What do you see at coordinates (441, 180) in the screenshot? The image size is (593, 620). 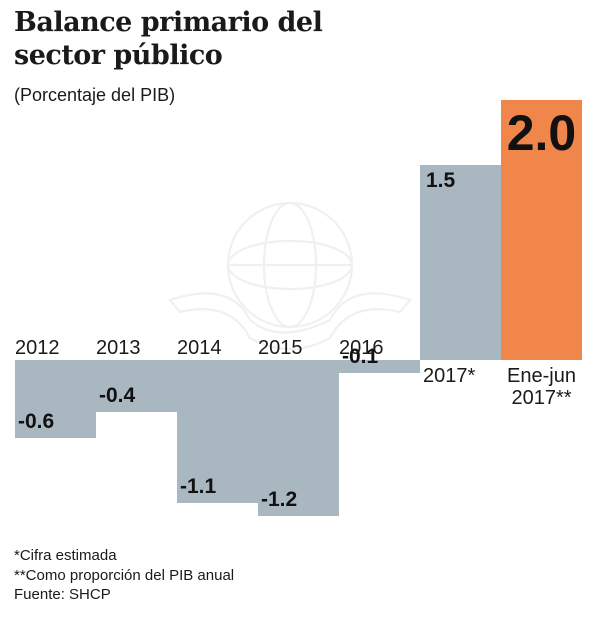 I see `value-label-2017: 1.5` at bounding box center [441, 180].